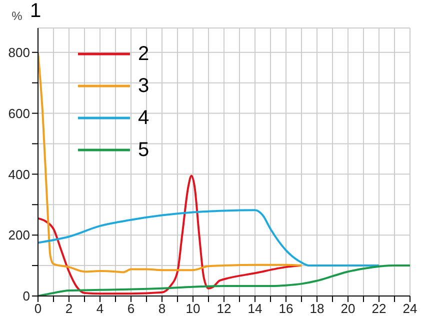  Describe the element at coordinates (255, 308) in the screenshot. I see `x-tick-label: 14` at that location.